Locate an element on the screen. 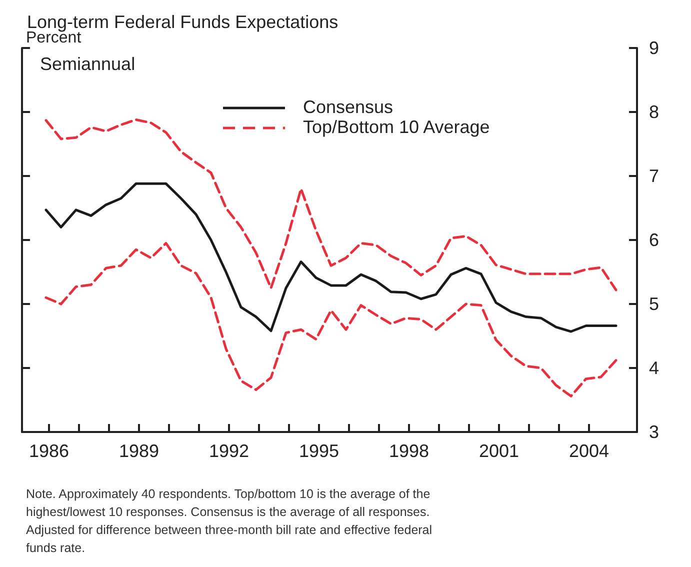 The height and width of the screenshot is (567, 691). x-tick-label: 1995 is located at coordinates (319, 451).